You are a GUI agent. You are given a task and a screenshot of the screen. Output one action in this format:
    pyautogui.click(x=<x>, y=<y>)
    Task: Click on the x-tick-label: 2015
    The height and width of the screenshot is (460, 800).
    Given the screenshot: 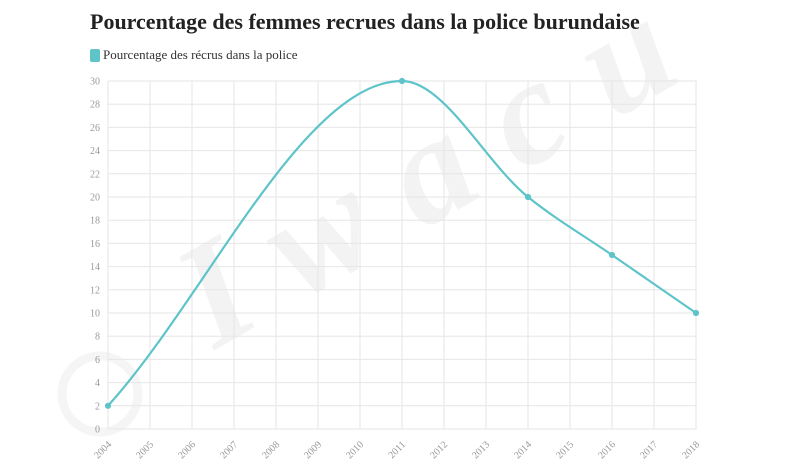 What is the action you would take?
    pyautogui.click(x=565, y=449)
    